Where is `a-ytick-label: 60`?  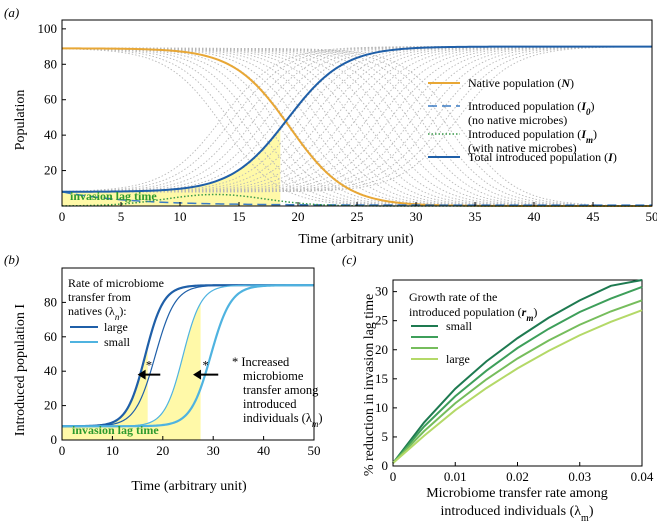
a-ytick-label: 60 is located at coordinates (50, 99).